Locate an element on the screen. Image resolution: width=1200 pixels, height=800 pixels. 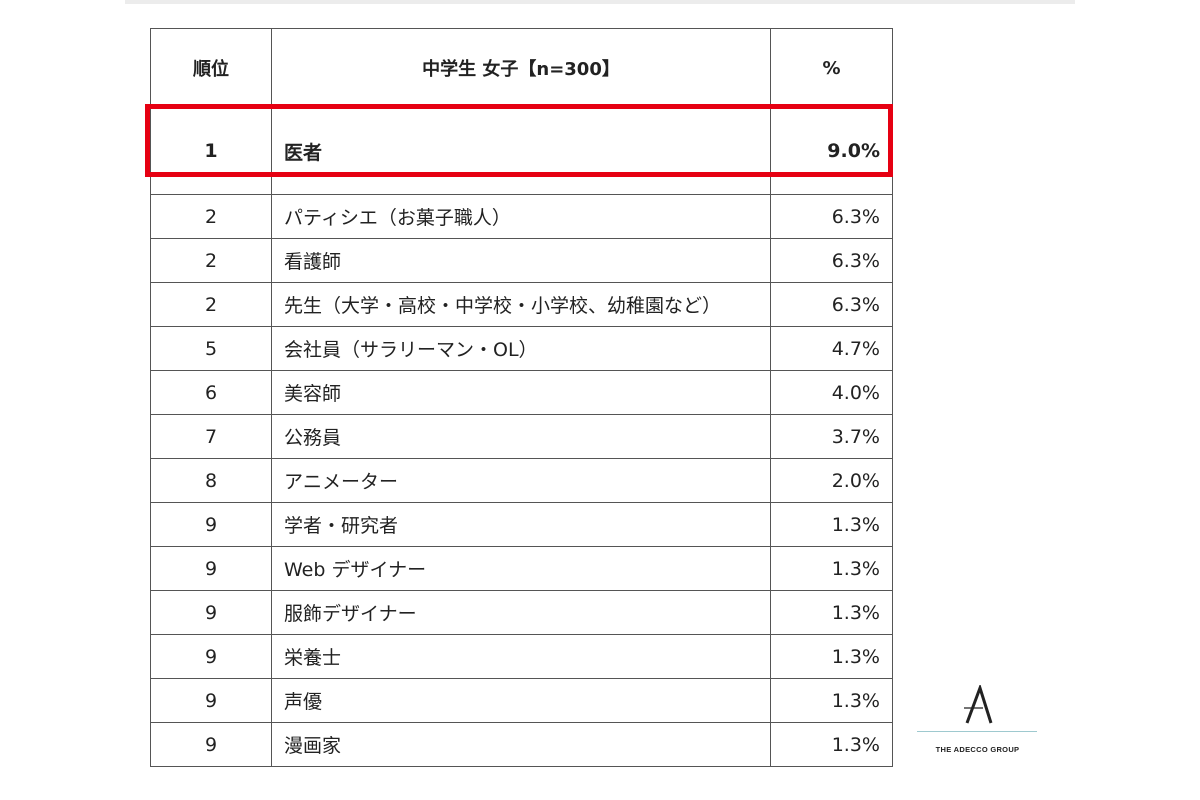
row-name: 会社員（サラリーマン・OL） is located at coordinates (521, 348).